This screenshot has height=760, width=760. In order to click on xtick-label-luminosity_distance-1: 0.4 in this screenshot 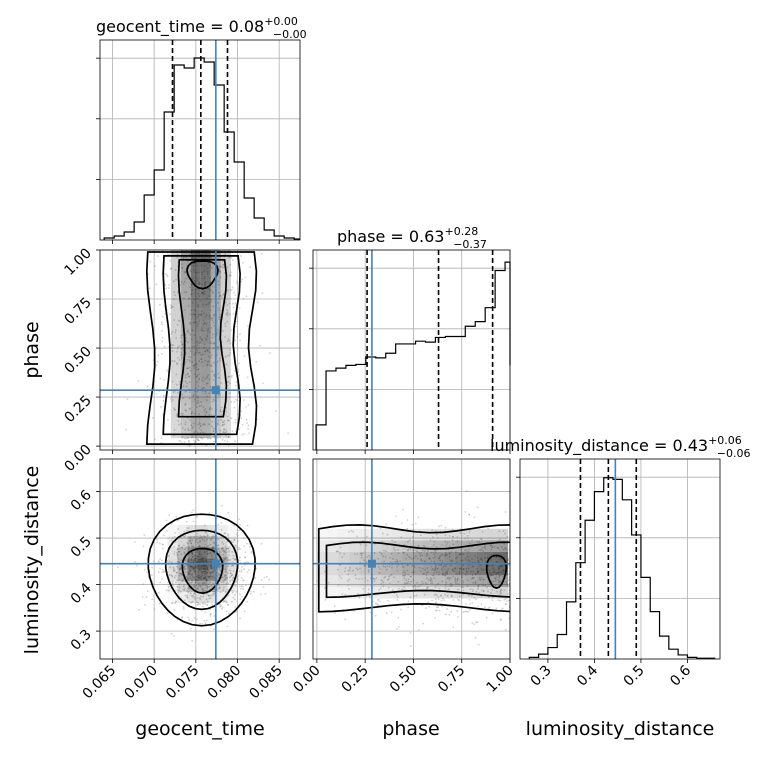, I will do `click(587, 675)`.